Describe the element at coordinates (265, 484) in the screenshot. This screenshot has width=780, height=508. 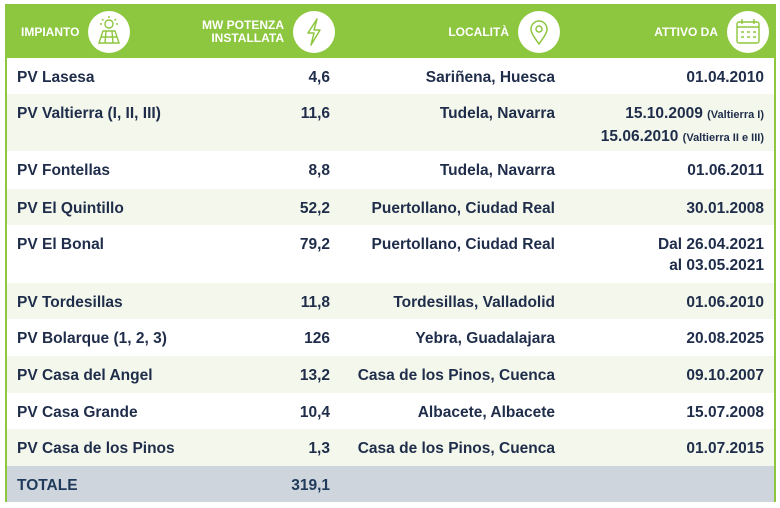
I see `total-value: 319,1` at that location.